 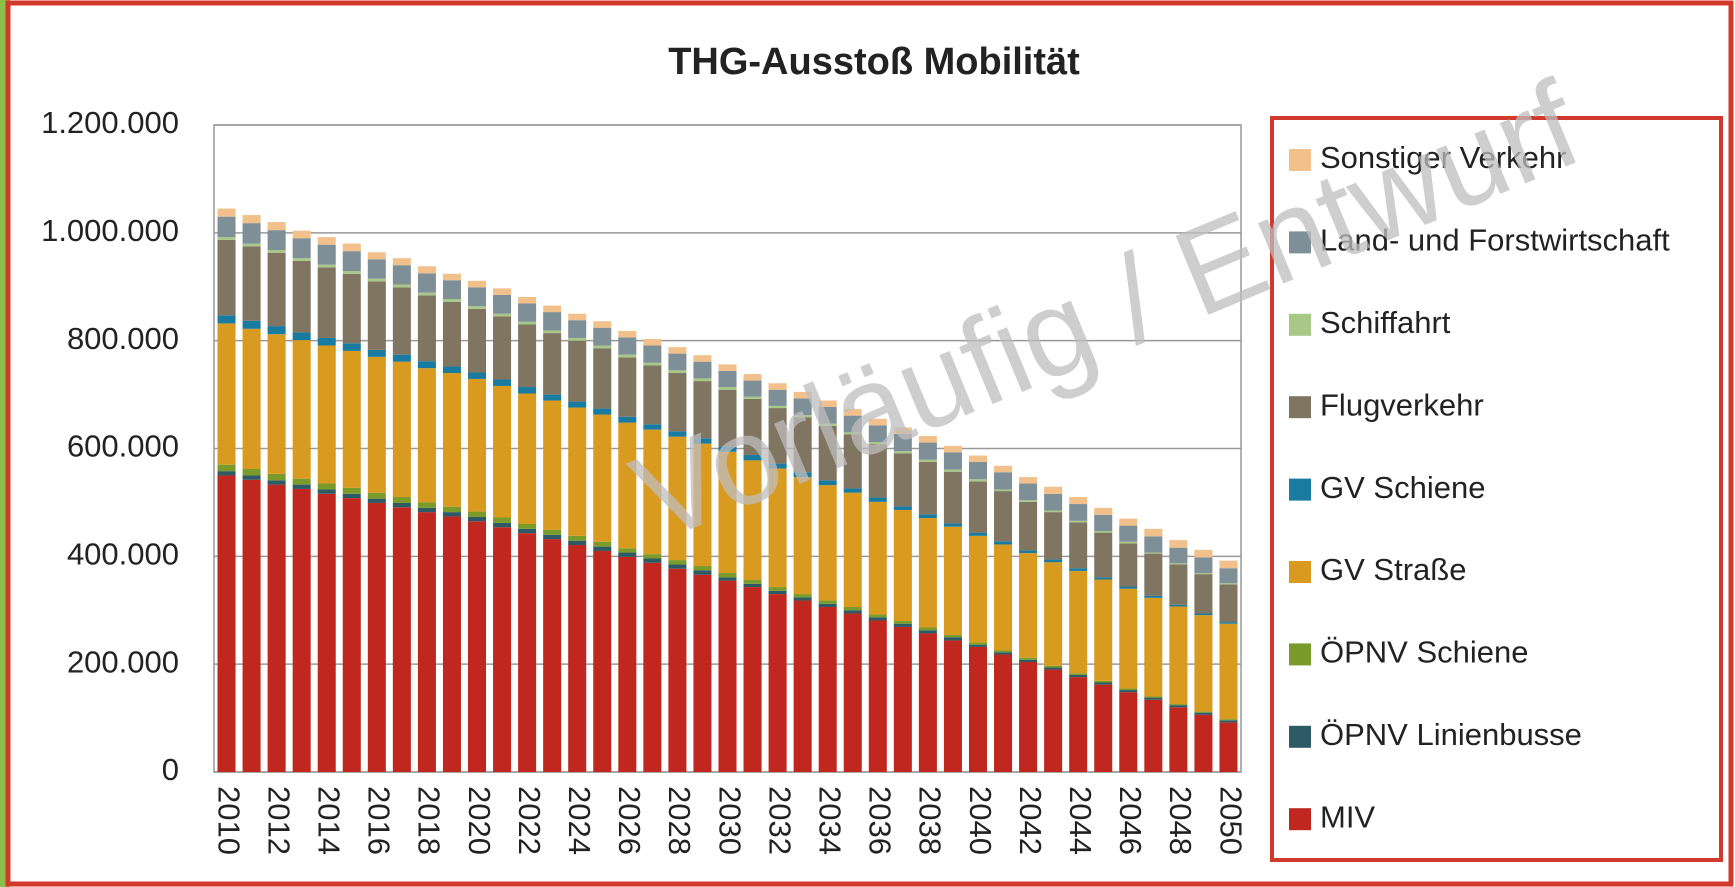 I want to click on x-tick-label: 2026, so click(x=629, y=820).